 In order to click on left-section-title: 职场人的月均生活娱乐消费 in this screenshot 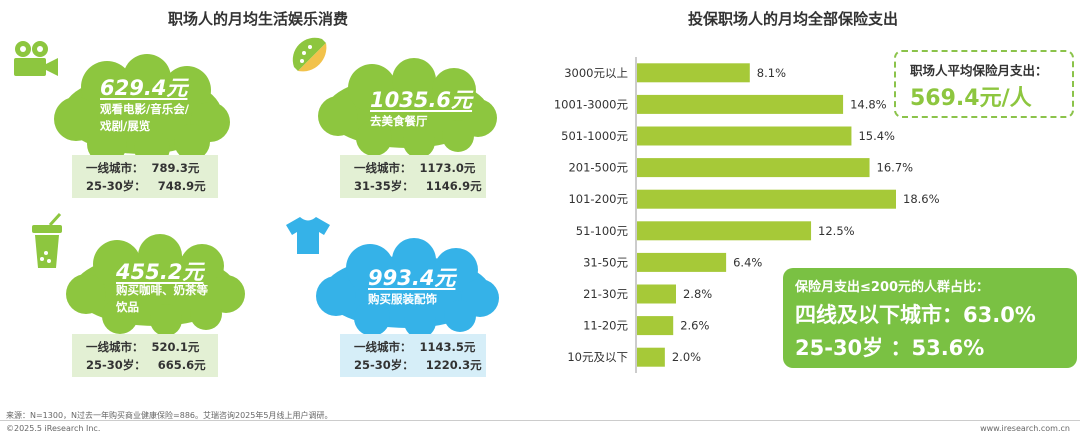, I will do `click(258, 19)`.